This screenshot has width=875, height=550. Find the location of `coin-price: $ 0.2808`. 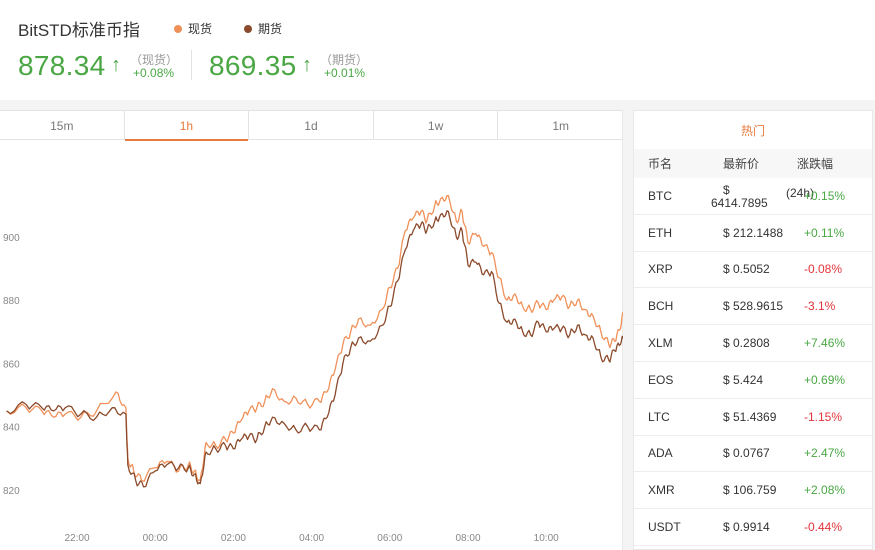

coin-price: $ 0.2808 is located at coordinates (746, 343).